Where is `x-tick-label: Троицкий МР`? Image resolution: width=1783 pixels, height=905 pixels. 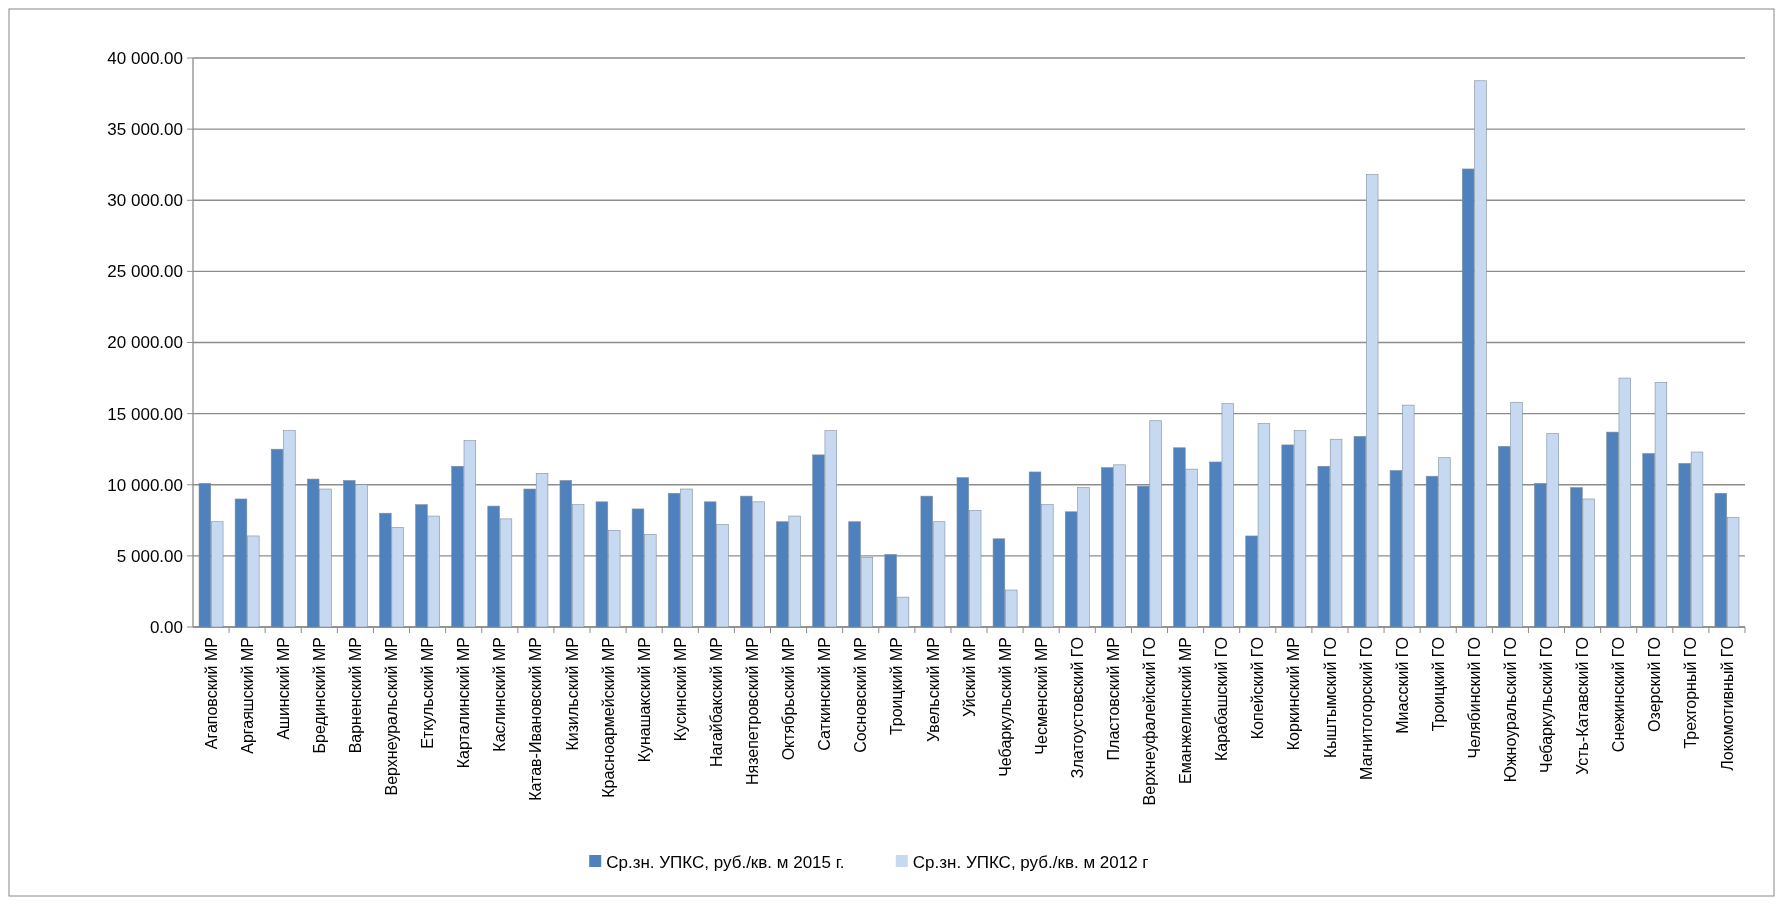
x-tick-label: Троицкий МР is located at coordinates (897, 686).